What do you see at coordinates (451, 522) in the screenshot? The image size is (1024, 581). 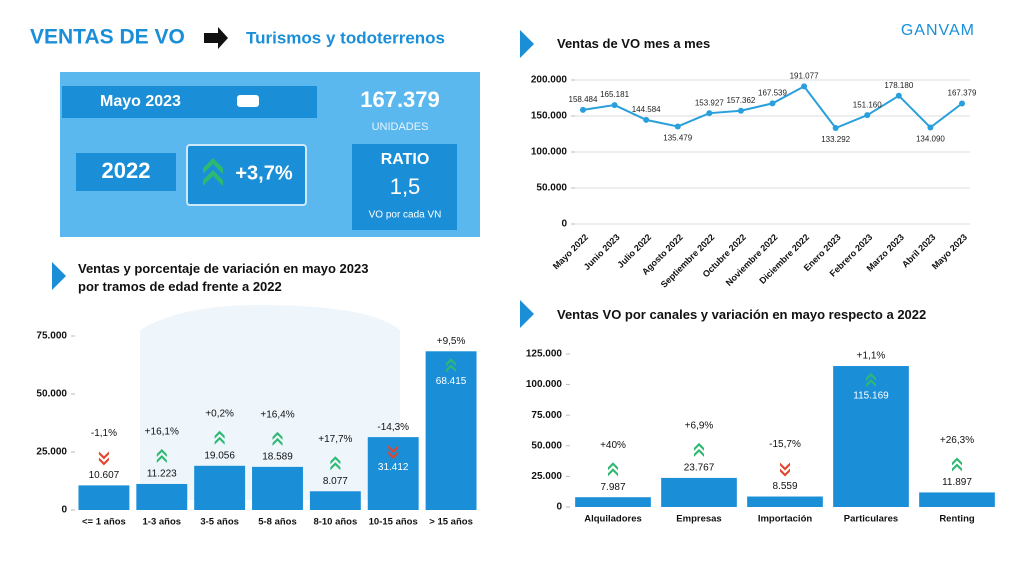 I see `x-tick-label: > 15 años` at bounding box center [451, 522].